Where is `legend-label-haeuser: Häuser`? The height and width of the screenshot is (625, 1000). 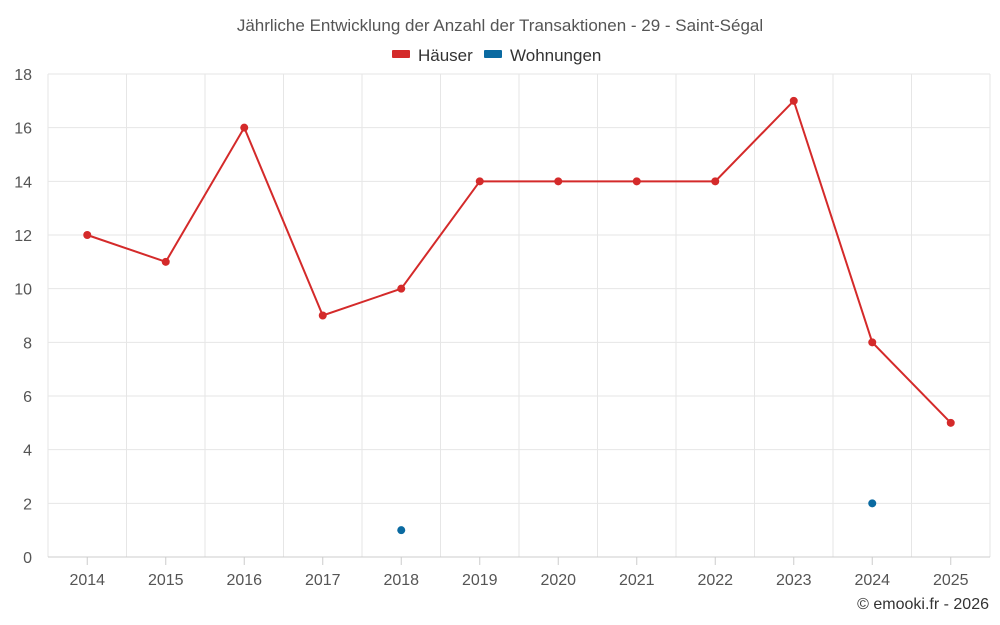
legend-label-haeuser: Häuser is located at coordinates (445, 55).